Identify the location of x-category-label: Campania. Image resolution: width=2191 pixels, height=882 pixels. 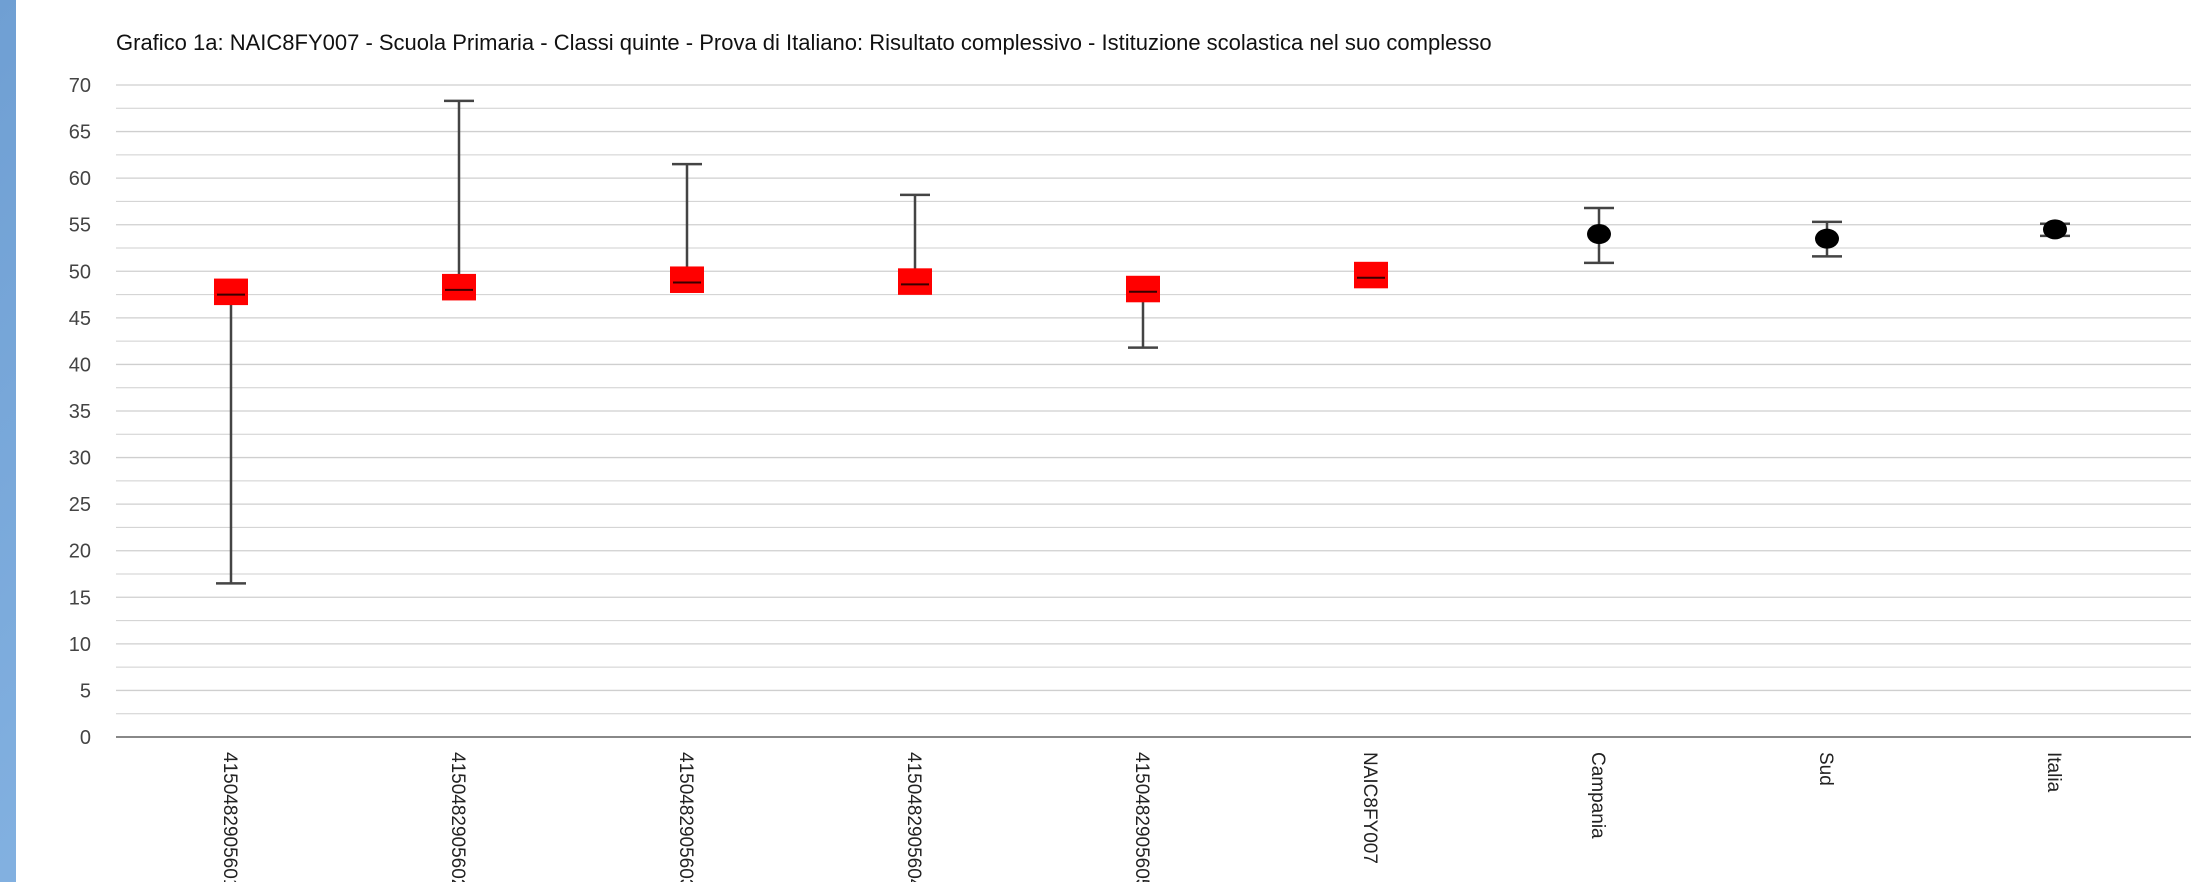
(1597, 795).